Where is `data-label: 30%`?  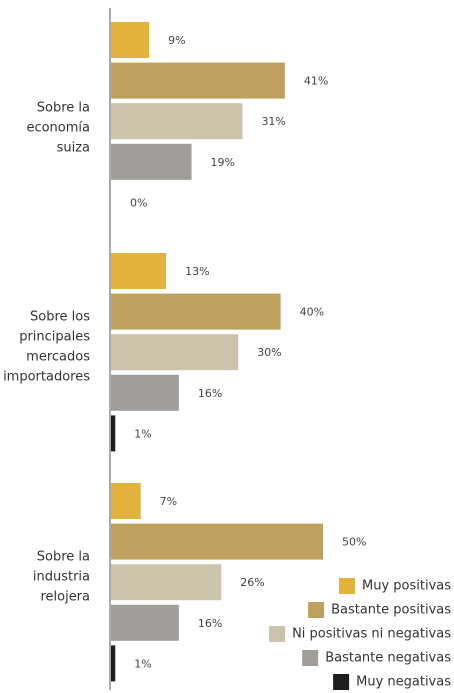 data-label: 30% is located at coordinates (269, 352).